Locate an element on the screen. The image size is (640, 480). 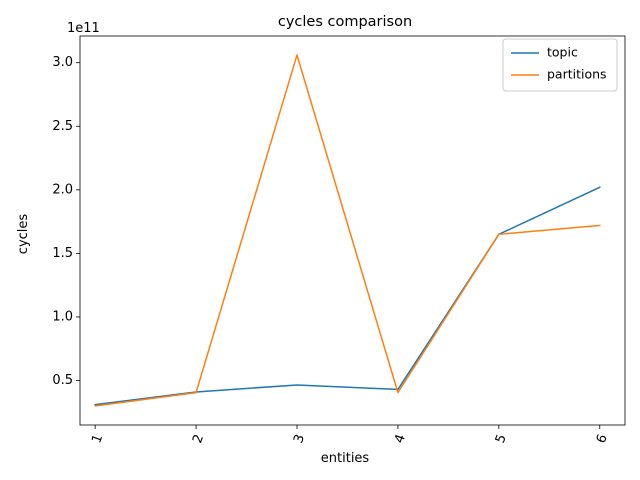
y-tick-label: 1.5 is located at coordinates (62, 253).